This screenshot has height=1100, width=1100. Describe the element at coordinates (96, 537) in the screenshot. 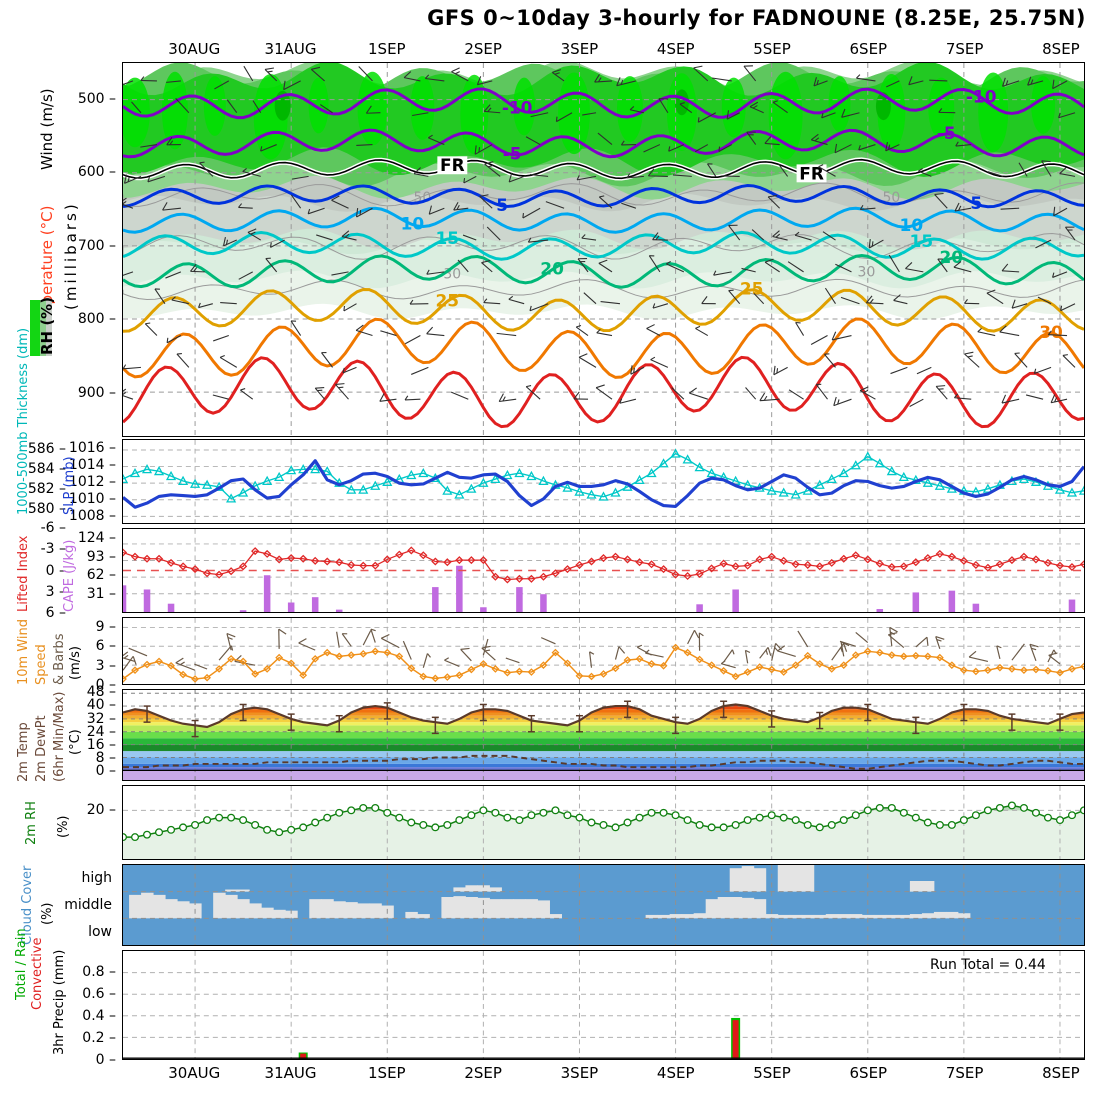

I see `y-tick: 124 –` at that location.